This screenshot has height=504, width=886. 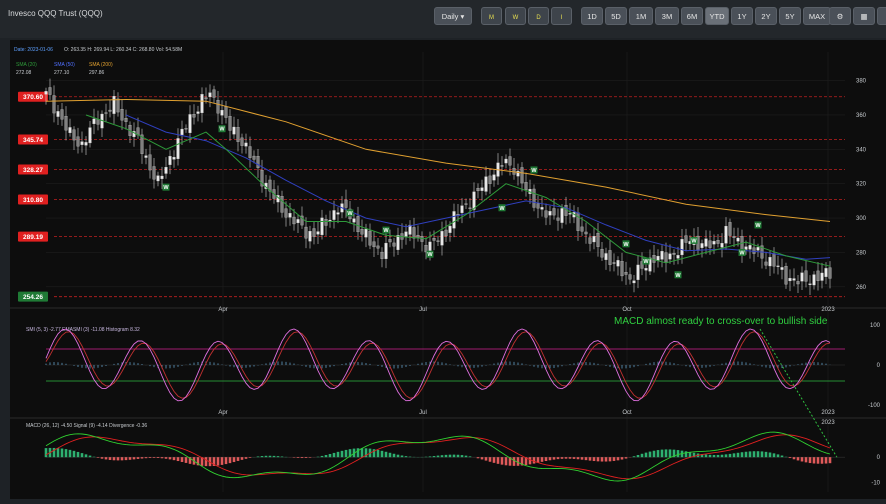 I want to click on period-button-max: MAX, so click(x=817, y=16).